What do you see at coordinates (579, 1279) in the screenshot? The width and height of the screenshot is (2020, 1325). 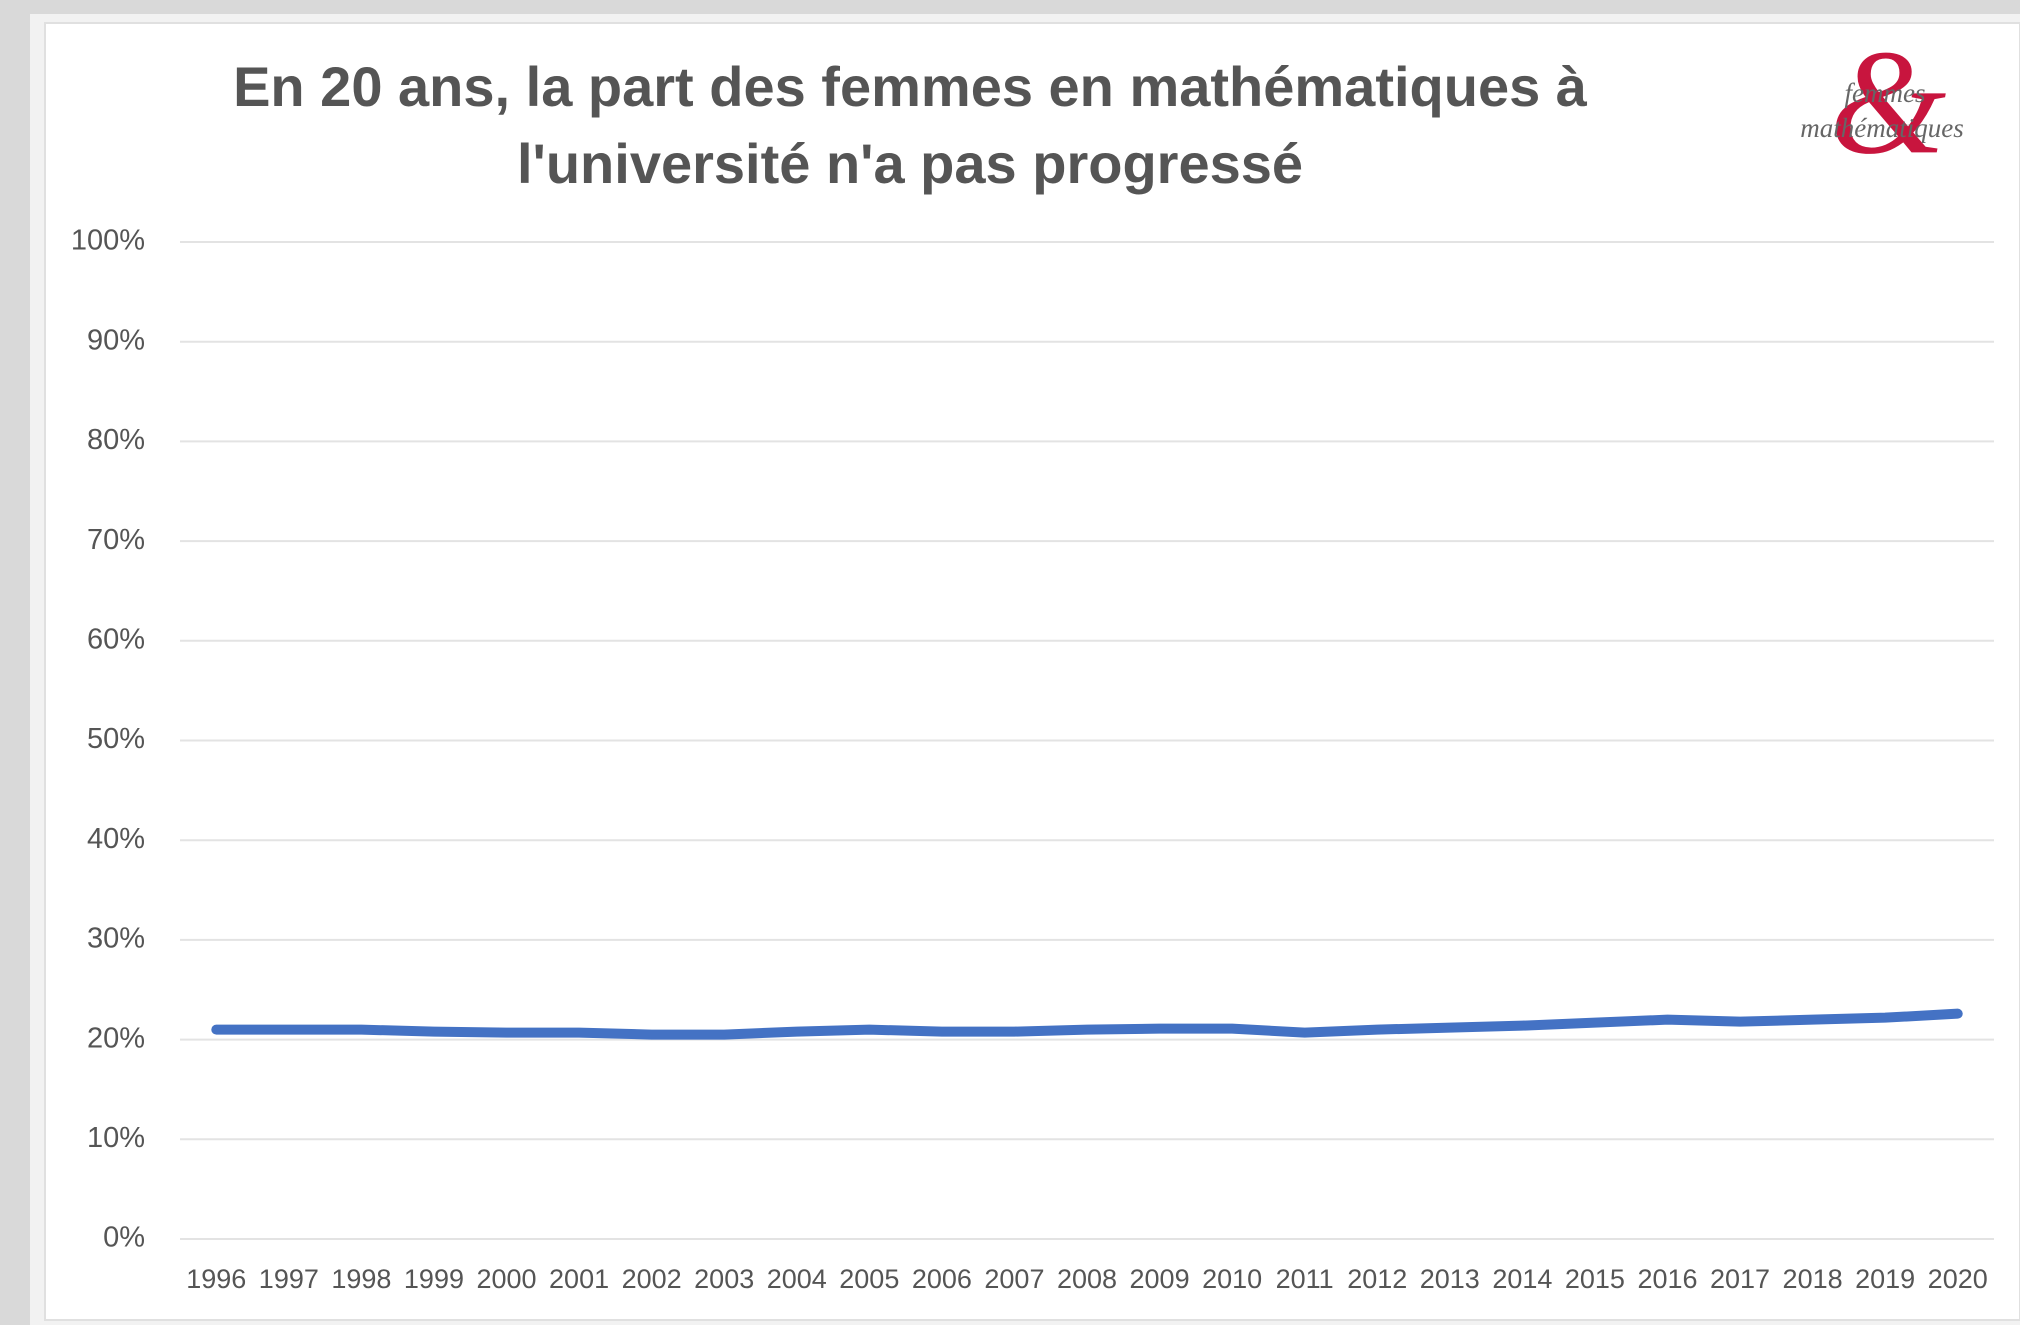 I see `x-tick-label: 2001` at bounding box center [579, 1279].